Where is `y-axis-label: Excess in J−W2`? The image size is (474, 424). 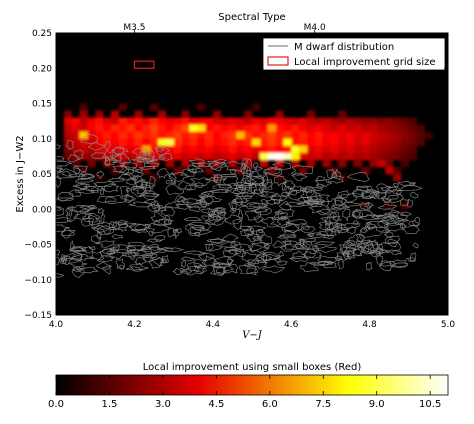
y-axis-label: Excess in J−W2 is located at coordinates (20, 173).